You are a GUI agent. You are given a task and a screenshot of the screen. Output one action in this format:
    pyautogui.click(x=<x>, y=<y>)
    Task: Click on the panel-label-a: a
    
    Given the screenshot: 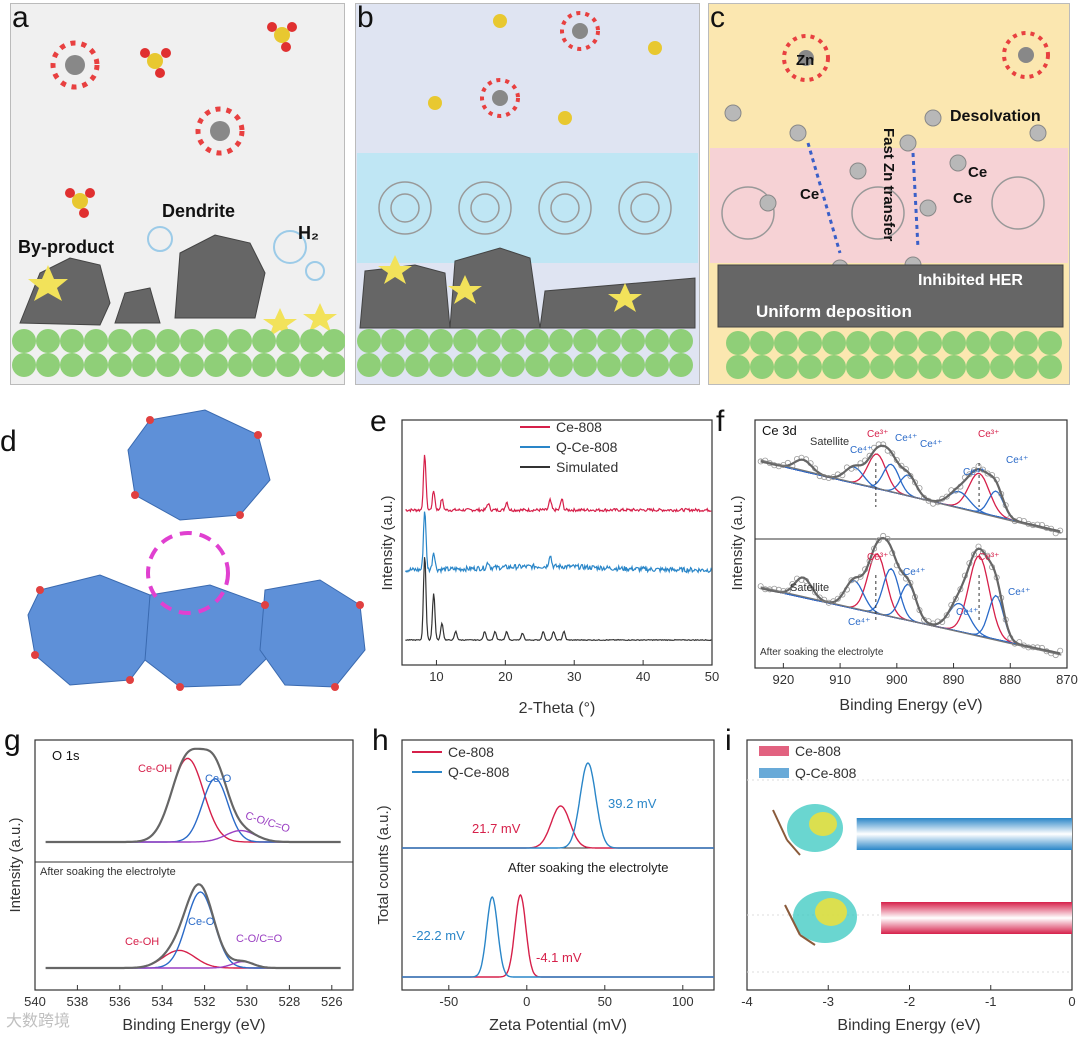 What is the action you would take?
    pyautogui.click(x=20, y=17)
    